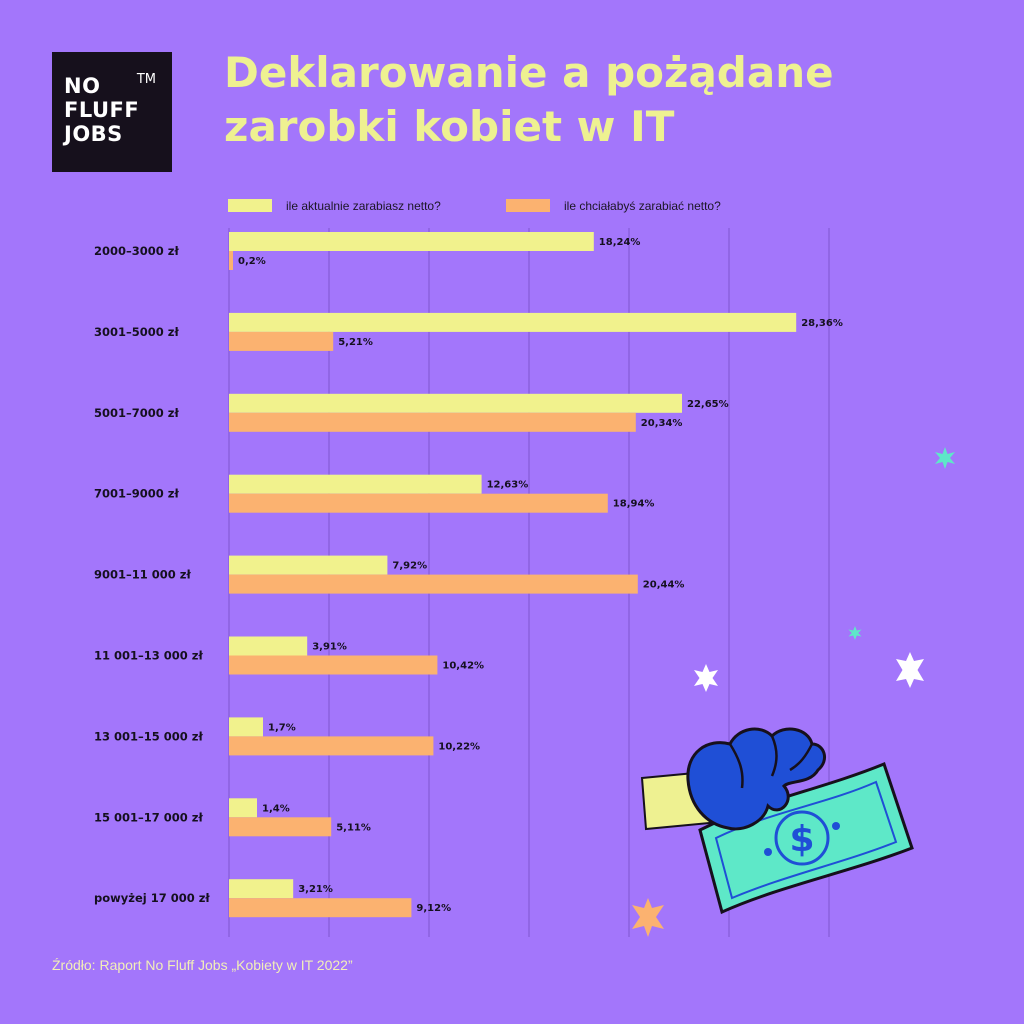 This screenshot has height=1024, width=1024. I want to click on data-label: 9,12%, so click(433, 908).